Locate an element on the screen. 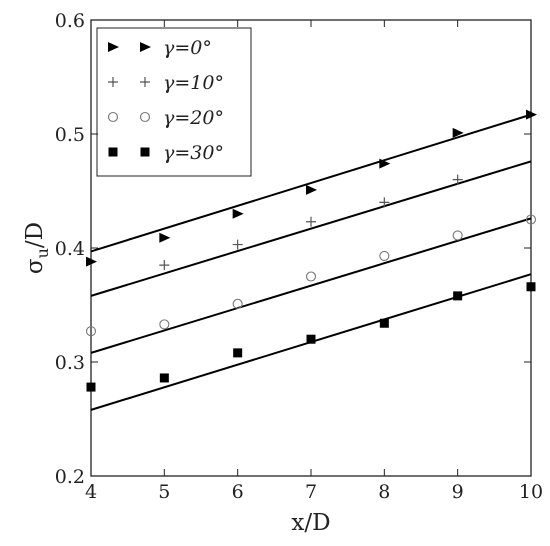  legend-label: γ=10° is located at coordinates (193, 83).